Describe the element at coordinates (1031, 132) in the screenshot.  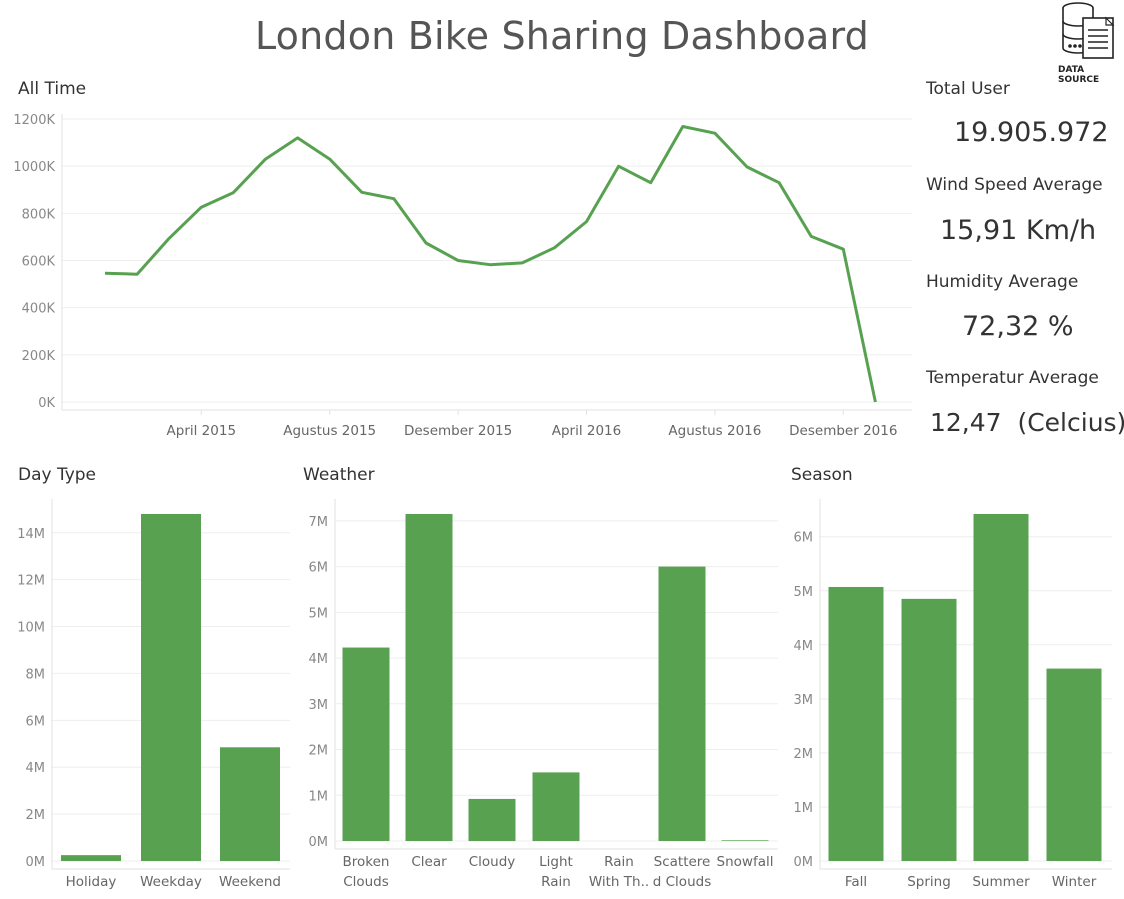
I see `kpi-total-user-value: 19.905.972` at that location.